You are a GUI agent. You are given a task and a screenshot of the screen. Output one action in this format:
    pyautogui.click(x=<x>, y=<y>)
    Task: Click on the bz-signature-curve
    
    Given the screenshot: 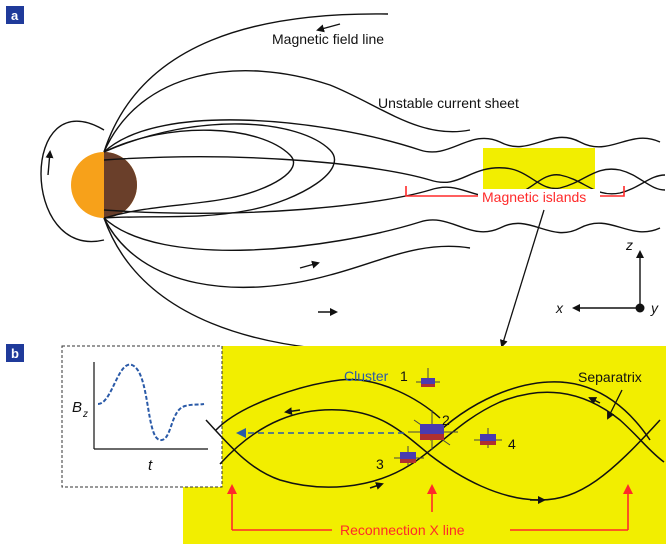 What is the action you would take?
    pyautogui.click(x=151, y=402)
    